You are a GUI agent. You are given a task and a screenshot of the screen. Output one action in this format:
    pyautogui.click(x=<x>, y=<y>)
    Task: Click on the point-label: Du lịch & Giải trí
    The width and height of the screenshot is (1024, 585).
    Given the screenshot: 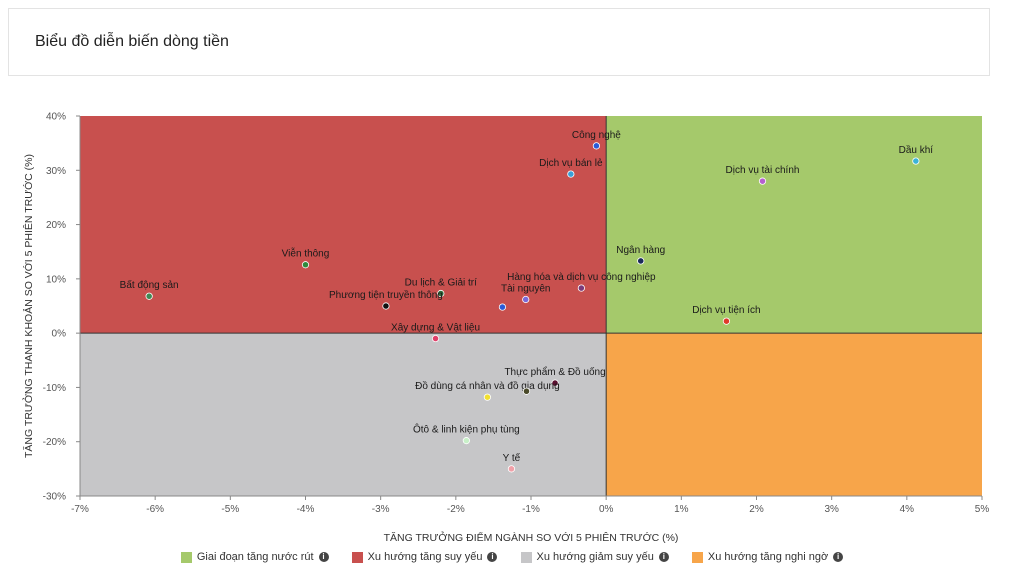 What is the action you would take?
    pyautogui.click(x=441, y=283)
    